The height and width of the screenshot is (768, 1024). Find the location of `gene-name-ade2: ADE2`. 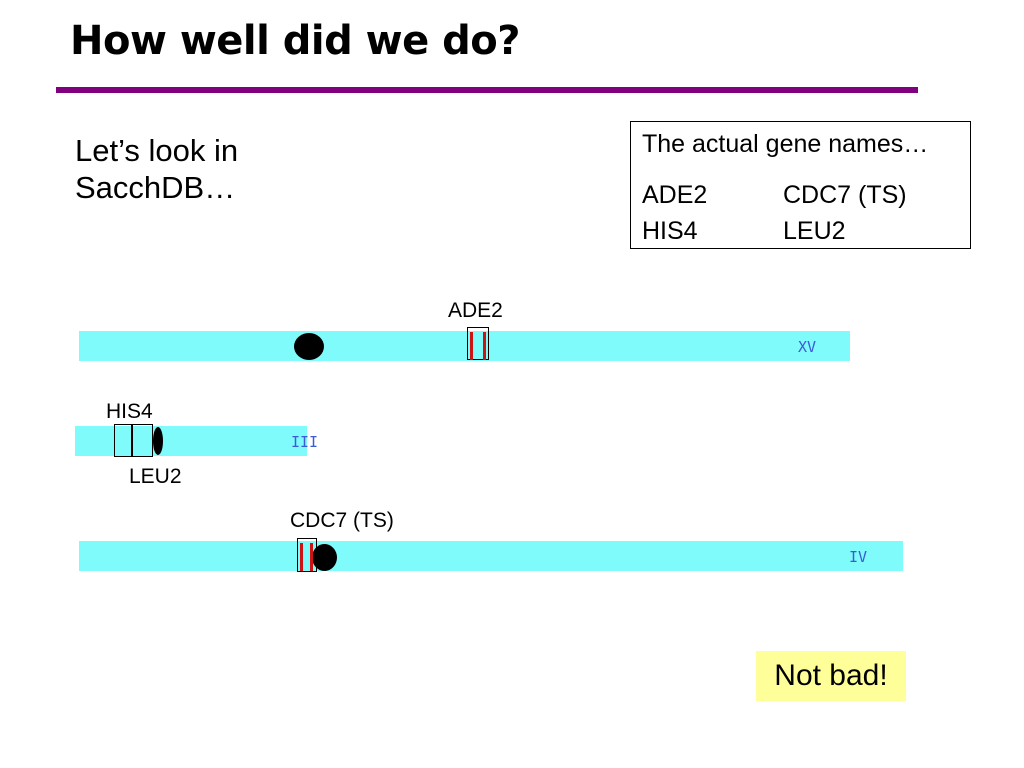

gene-name-ade2: ADE2 is located at coordinates (675, 195).